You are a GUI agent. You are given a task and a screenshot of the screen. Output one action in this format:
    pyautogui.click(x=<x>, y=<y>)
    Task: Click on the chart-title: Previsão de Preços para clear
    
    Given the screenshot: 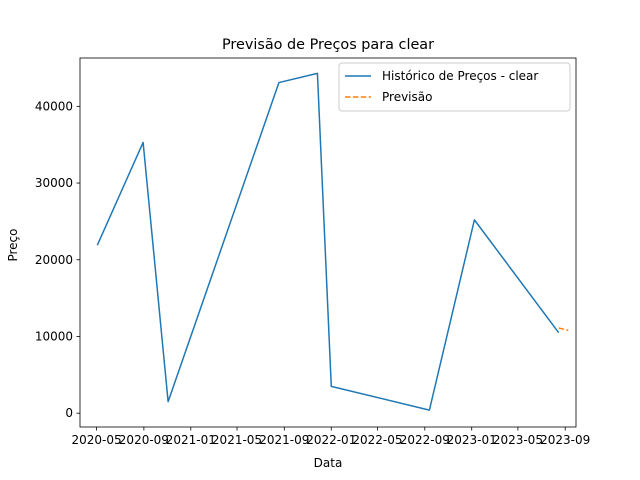 What is the action you would take?
    pyautogui.click(x=328, y=45)
    